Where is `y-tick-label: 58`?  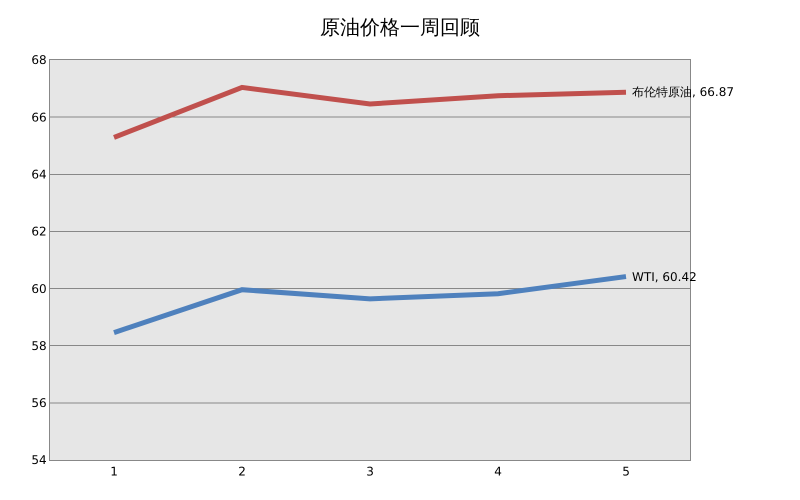 y-tick-label: 58 is located at coordinates (39, 345).